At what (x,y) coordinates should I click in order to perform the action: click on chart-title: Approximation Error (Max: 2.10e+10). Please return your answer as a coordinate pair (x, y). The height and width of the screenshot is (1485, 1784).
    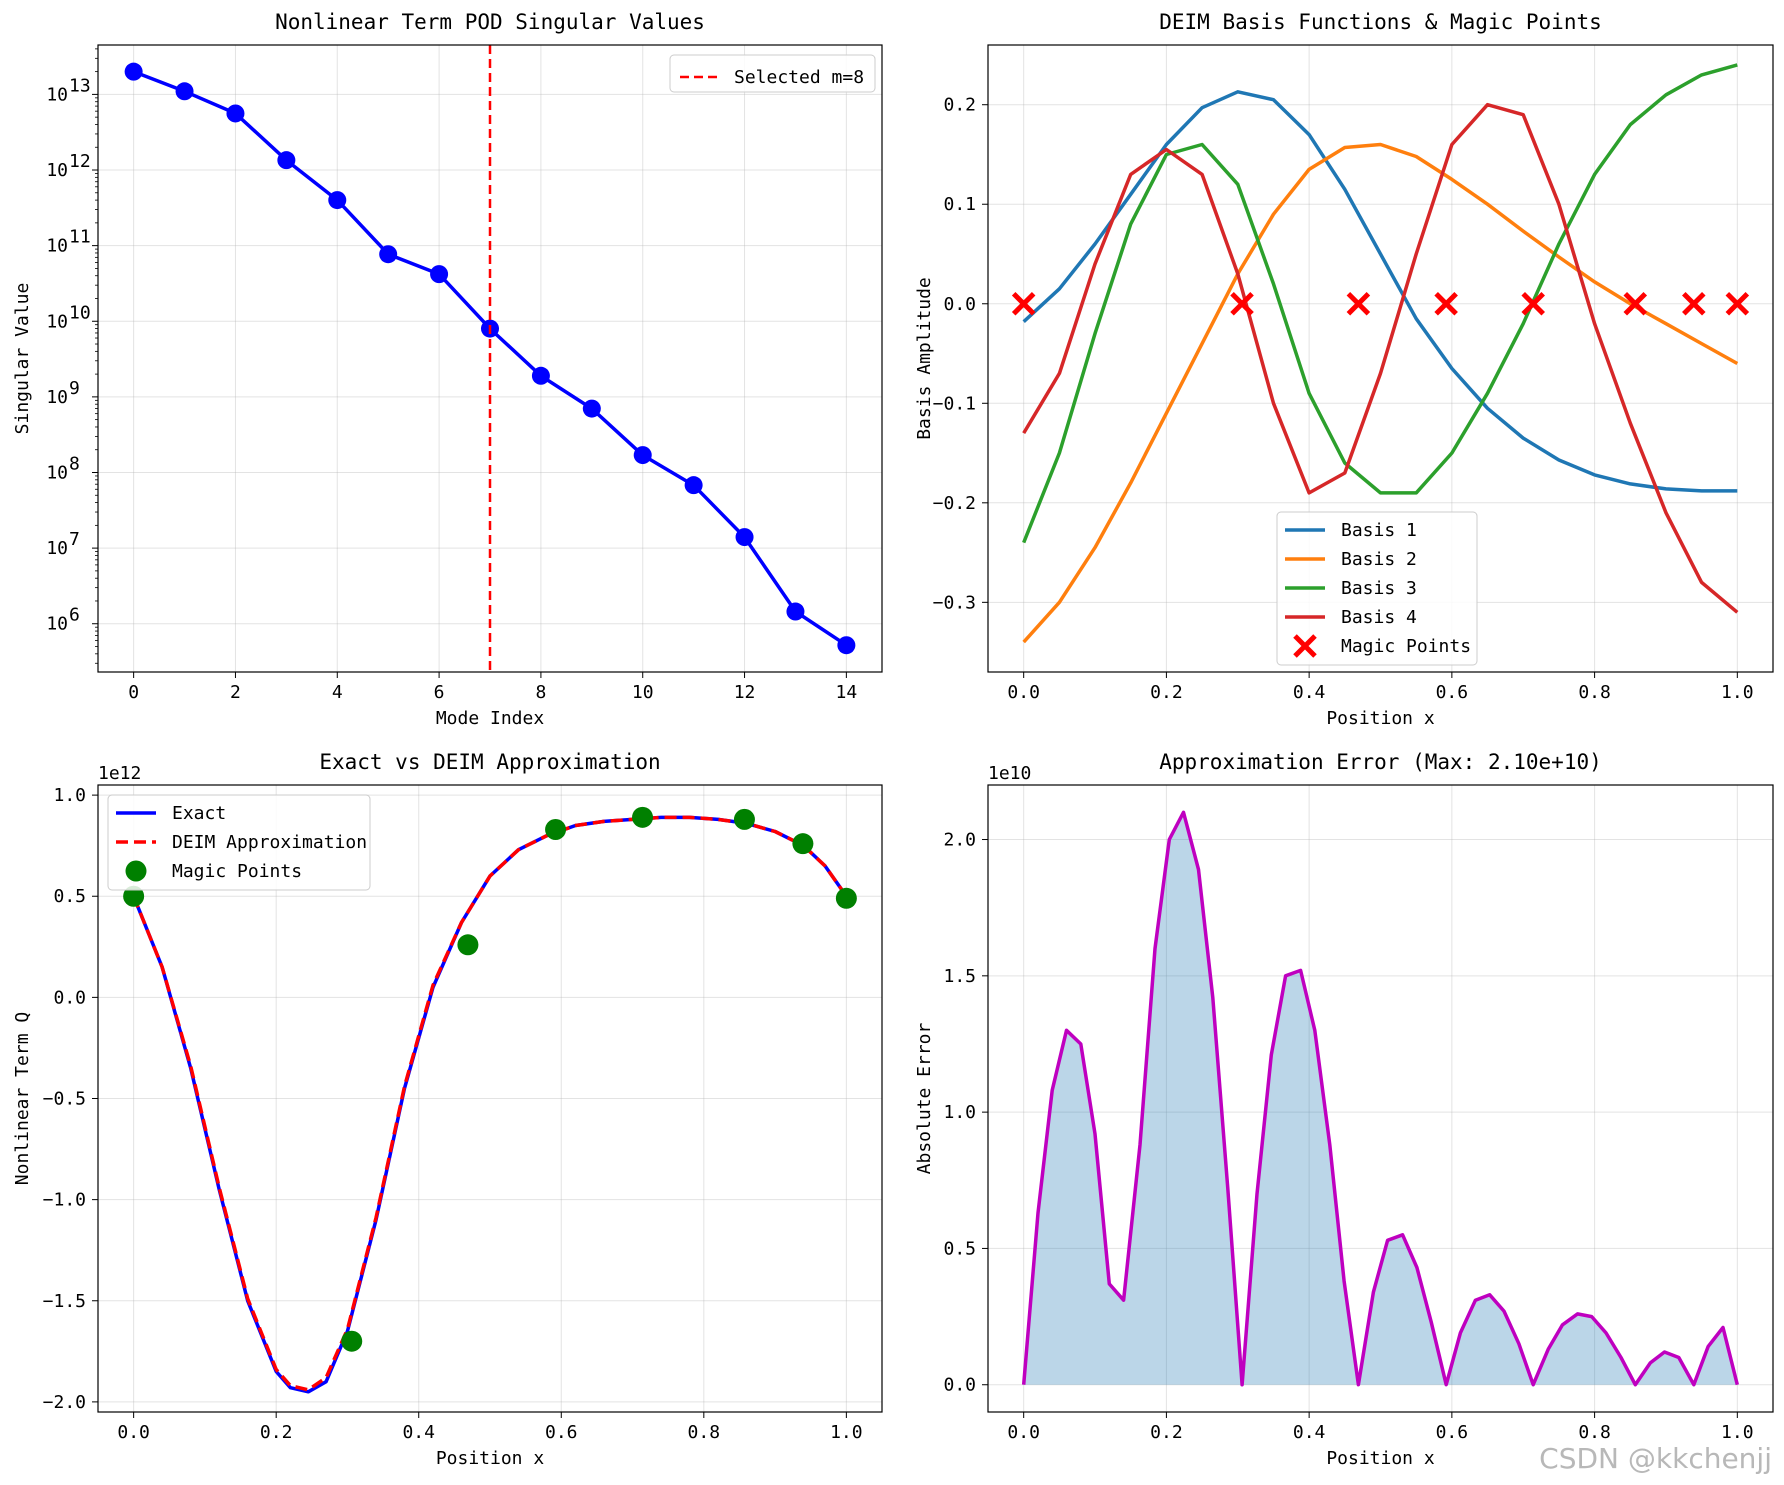
    Looking at the image, I should click on (1380, 762).